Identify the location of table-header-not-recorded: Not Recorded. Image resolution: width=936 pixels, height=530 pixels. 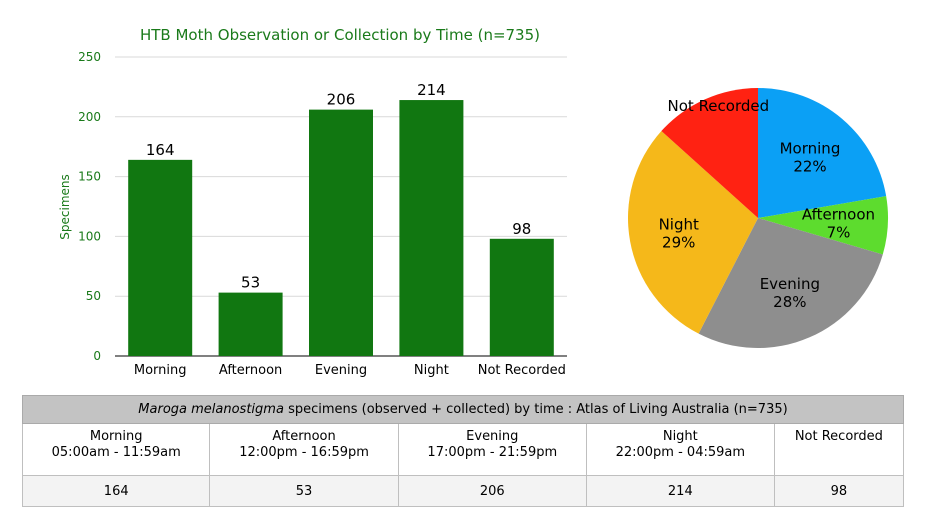
(839, 449).